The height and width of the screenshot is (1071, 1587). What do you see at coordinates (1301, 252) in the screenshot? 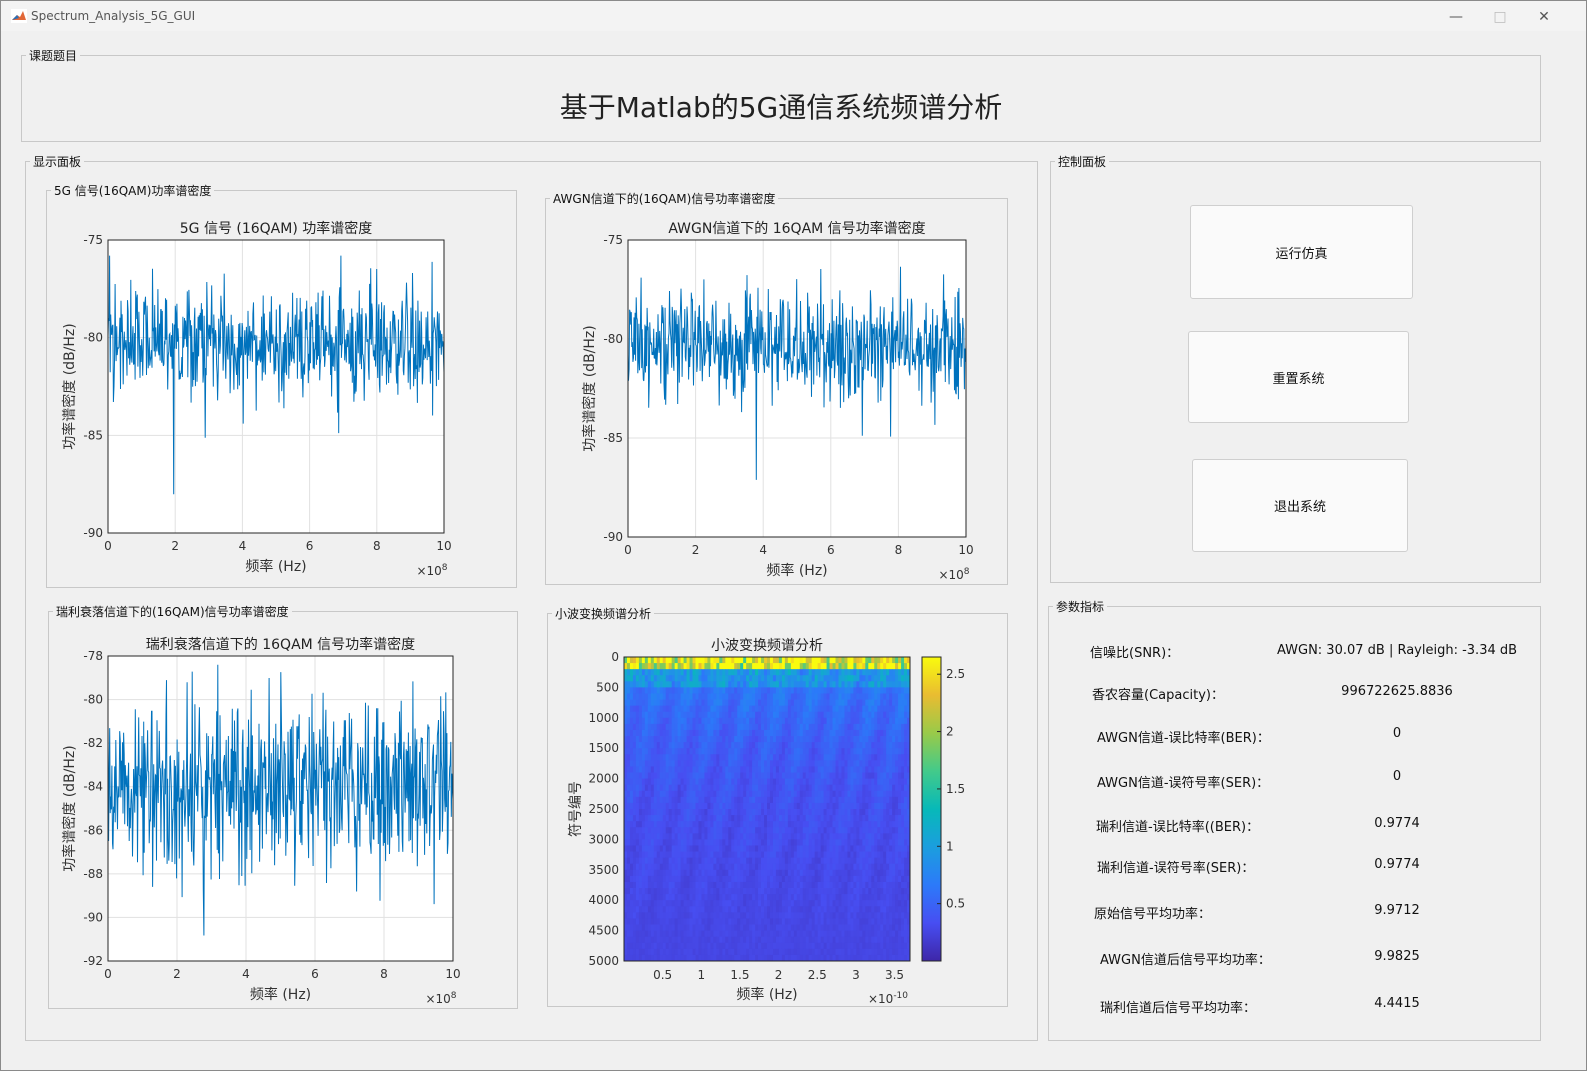
I see `run-simulation-button: 运行仿真` at bounding box center [1301, 252].